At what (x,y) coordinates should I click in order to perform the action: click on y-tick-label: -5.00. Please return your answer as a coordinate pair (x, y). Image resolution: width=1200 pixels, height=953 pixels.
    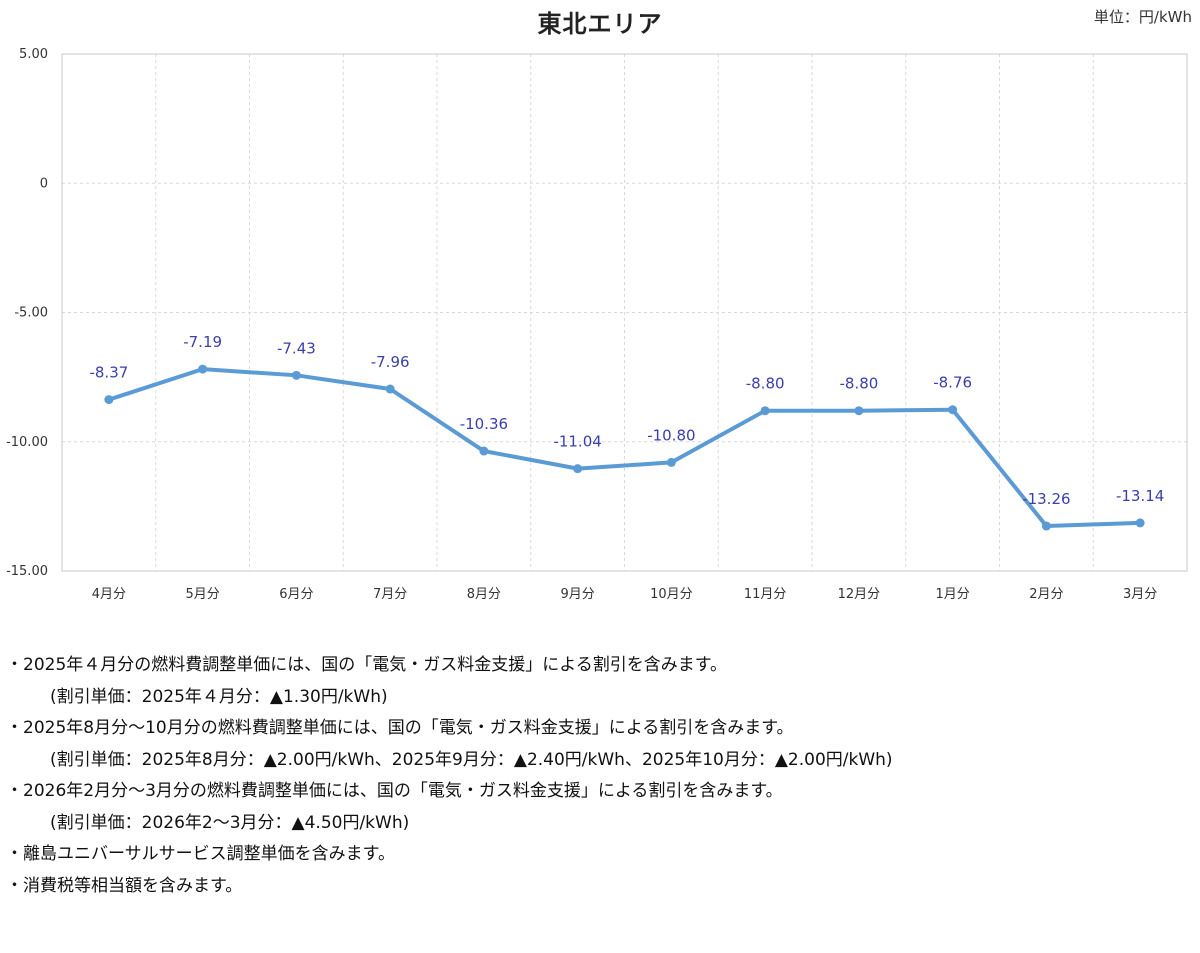
    Looking at the image, I should click on (31, 313).